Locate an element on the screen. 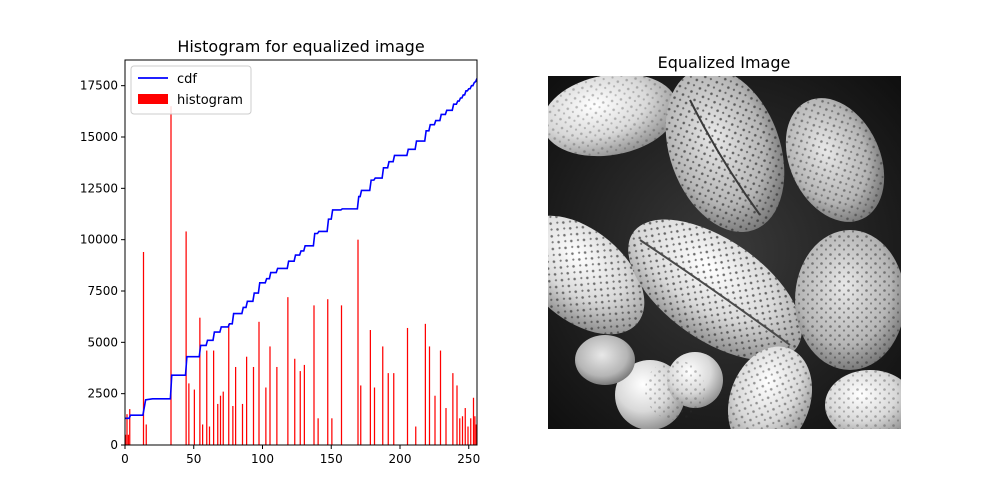  y-tick-label: 12500 is located at coordinates (99, 188).